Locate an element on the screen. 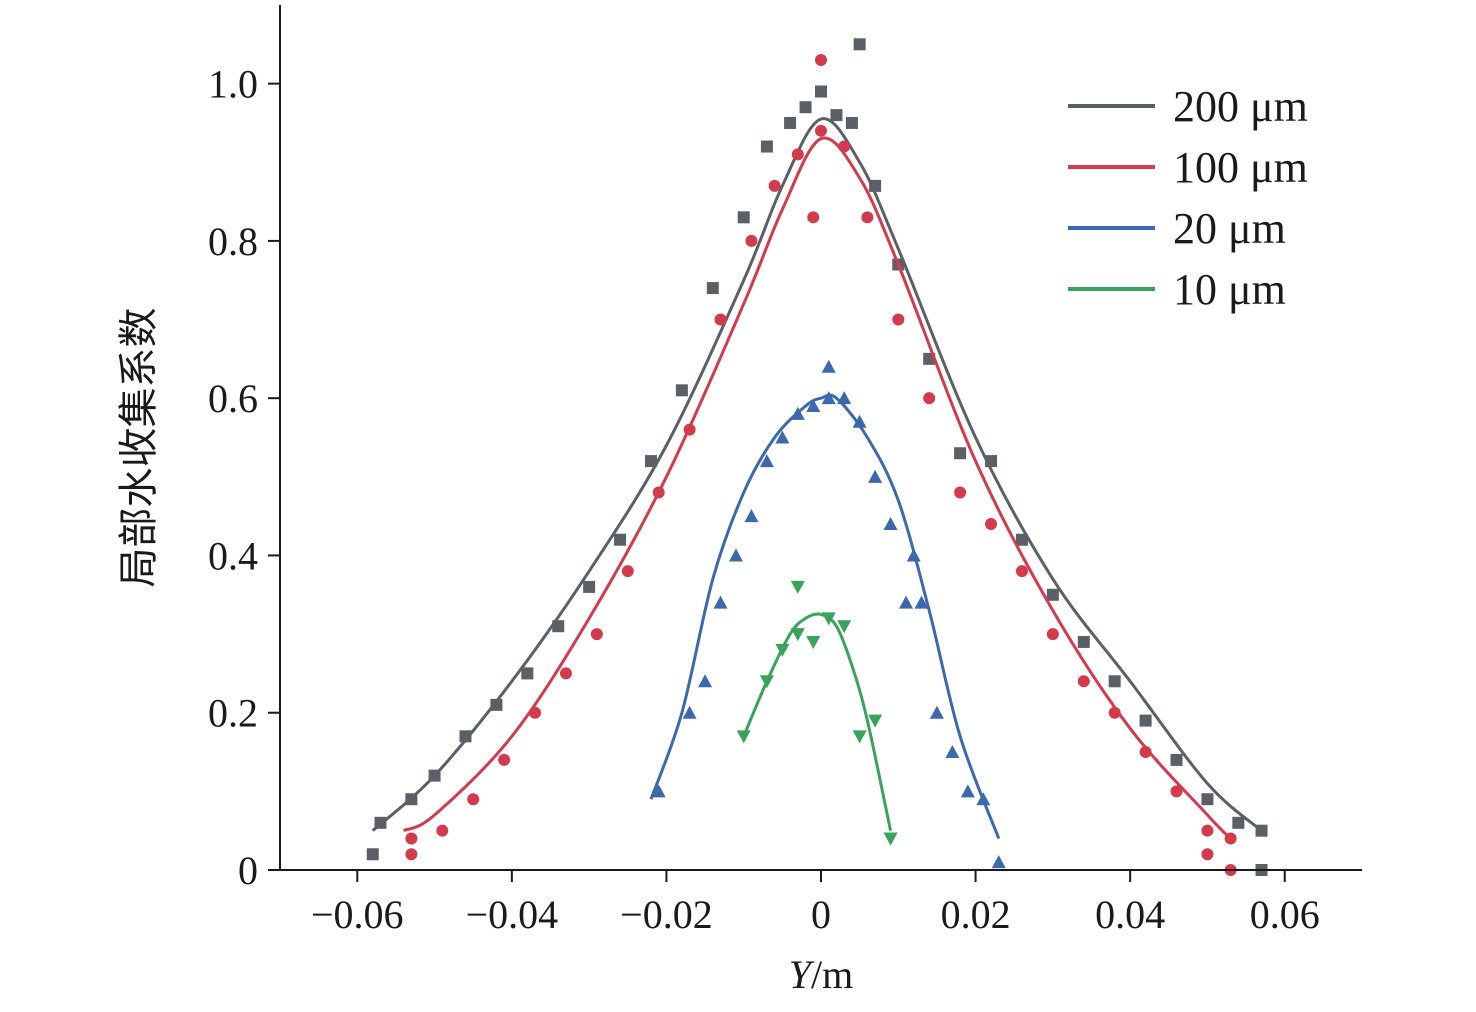 The height and width of the screenshot is (1012, 1476). x-tick-label: 0.02 is located at coordinates (976, 914).